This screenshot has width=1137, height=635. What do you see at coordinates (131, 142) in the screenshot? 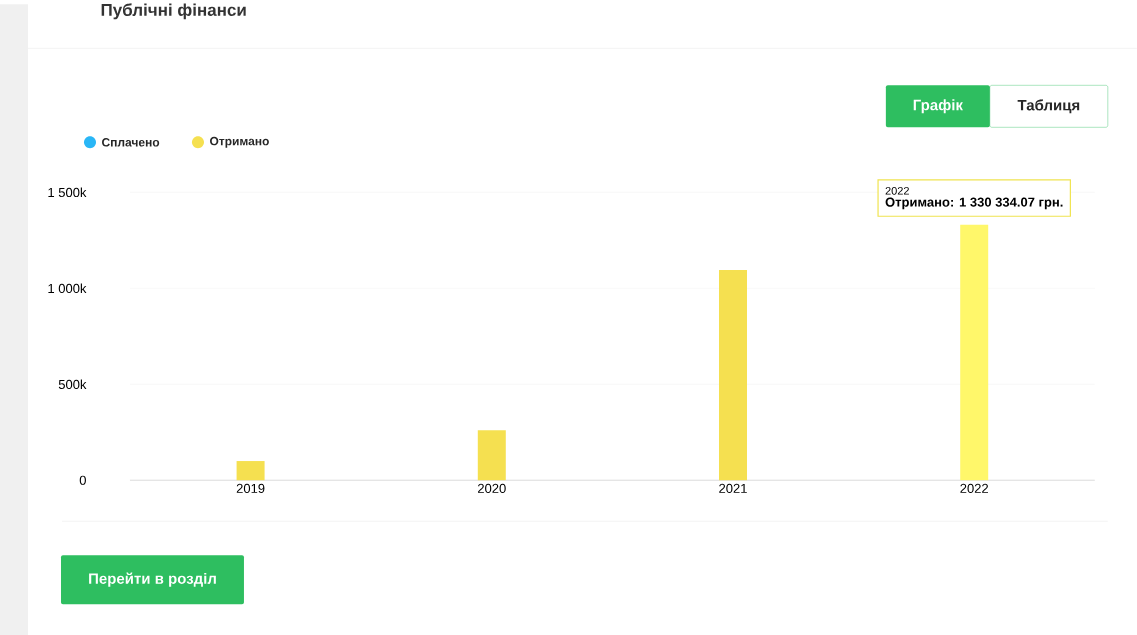
I see `legend-label: Сплачено` at bounding box center [131, 142].